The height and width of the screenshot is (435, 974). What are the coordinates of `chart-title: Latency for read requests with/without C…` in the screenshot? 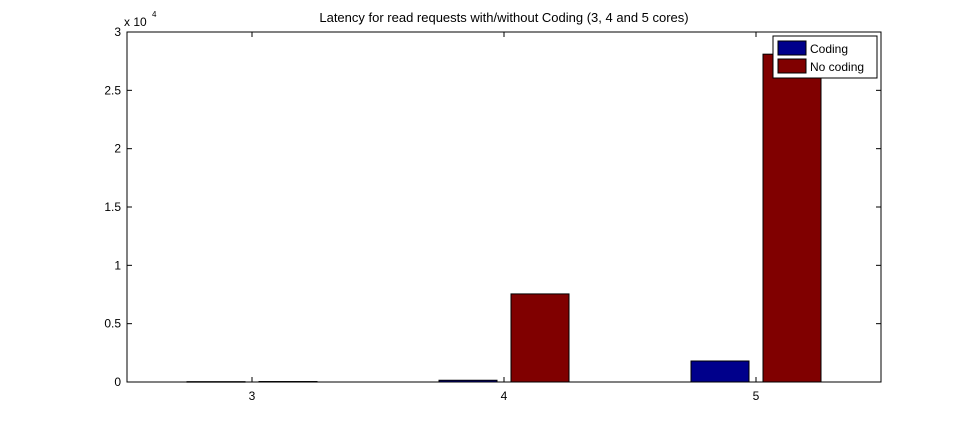 It's located at (503, 17).